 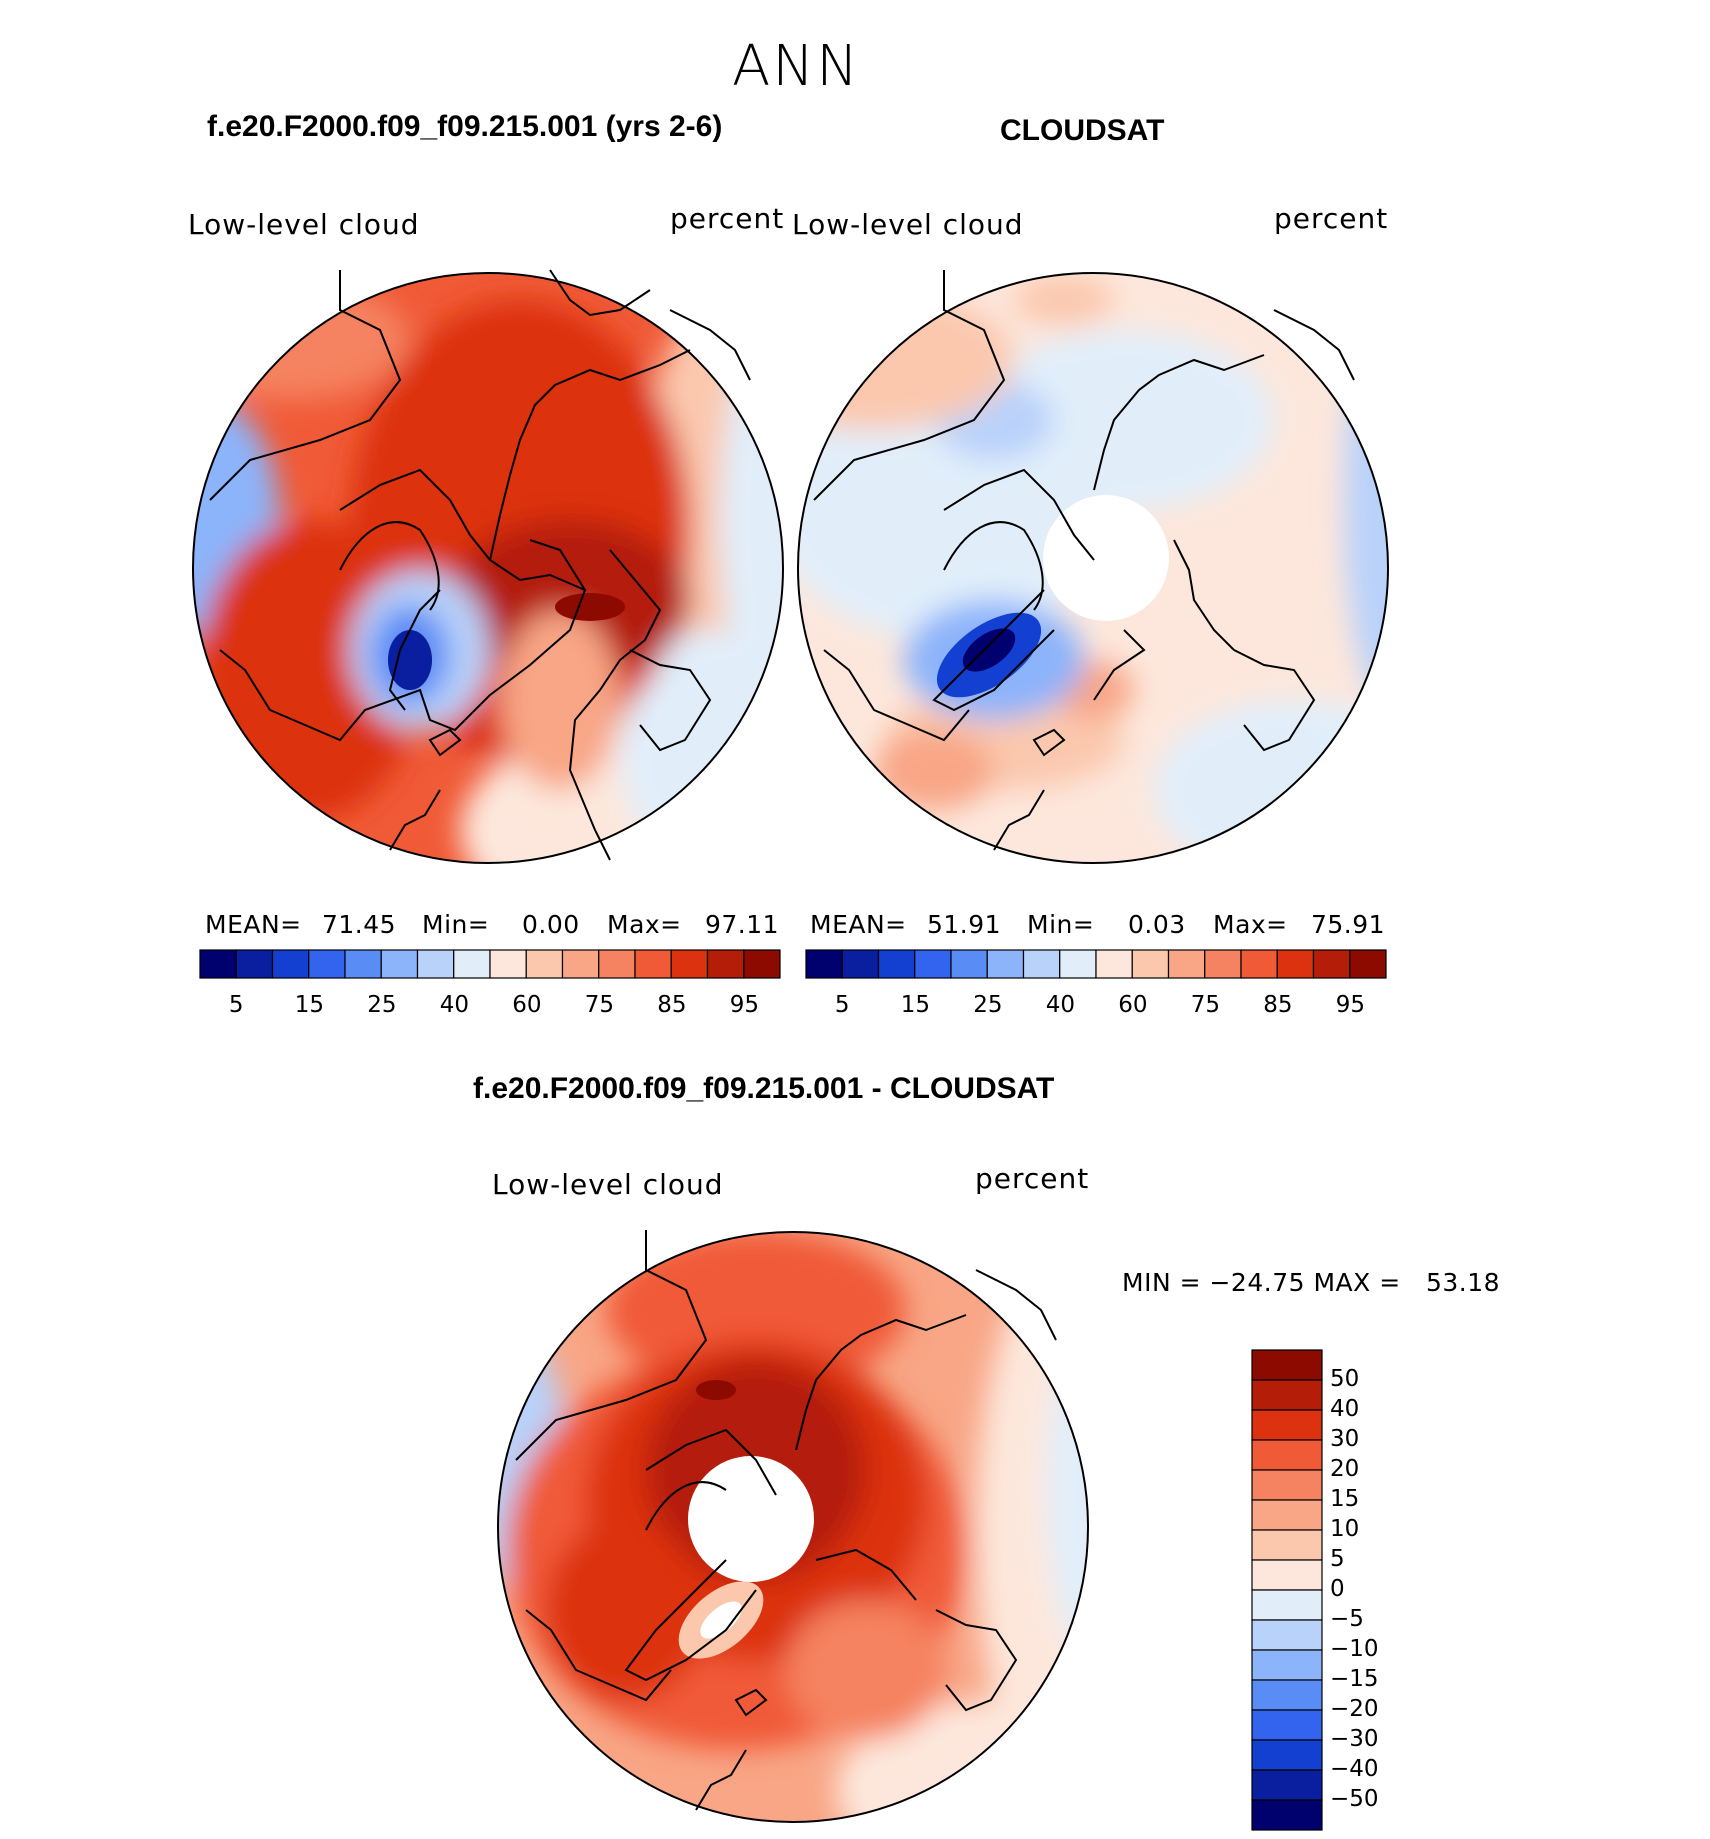 I want to click on panel-2-units-label: percent, so click(x=1331, y=218).